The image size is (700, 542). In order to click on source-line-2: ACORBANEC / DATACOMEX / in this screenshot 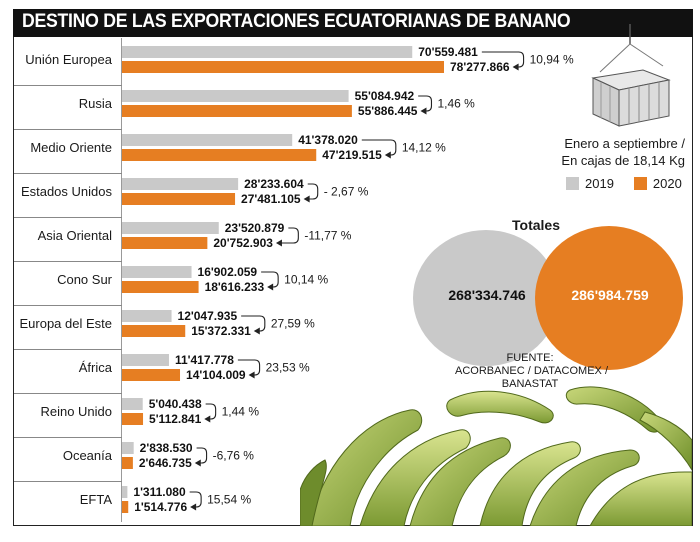, I will do `click(532, 371)`.